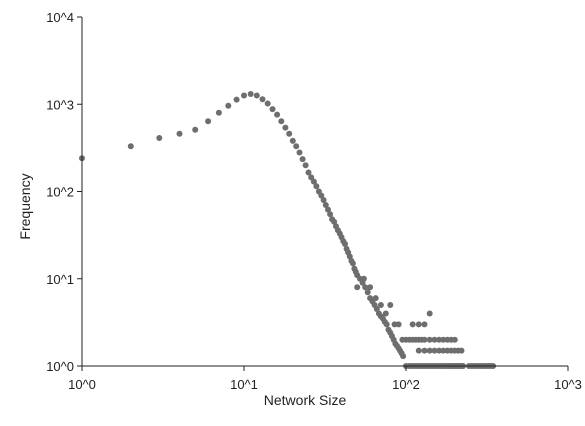 The image size is (585, 426). Describe the element at coordinates (60, 17) in the screenshot. I see `y-tick-label: 10^4` at that location.